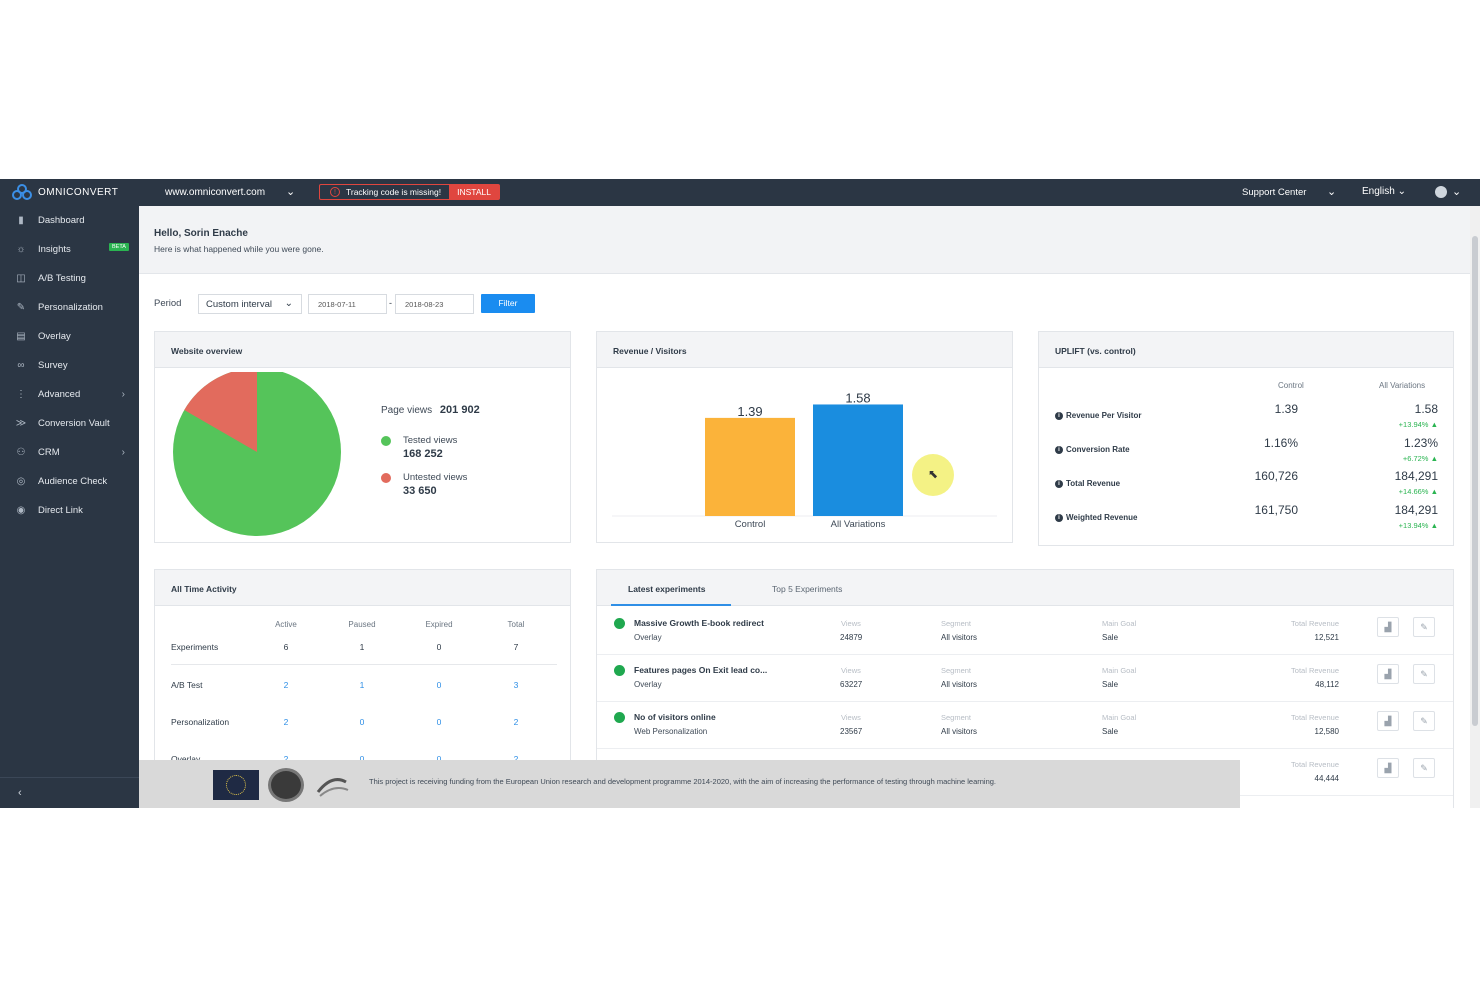  Describe the element at coordinates (65, 192) in the screenshot. I see `brand-logo: OMNICONVERT` at that location.